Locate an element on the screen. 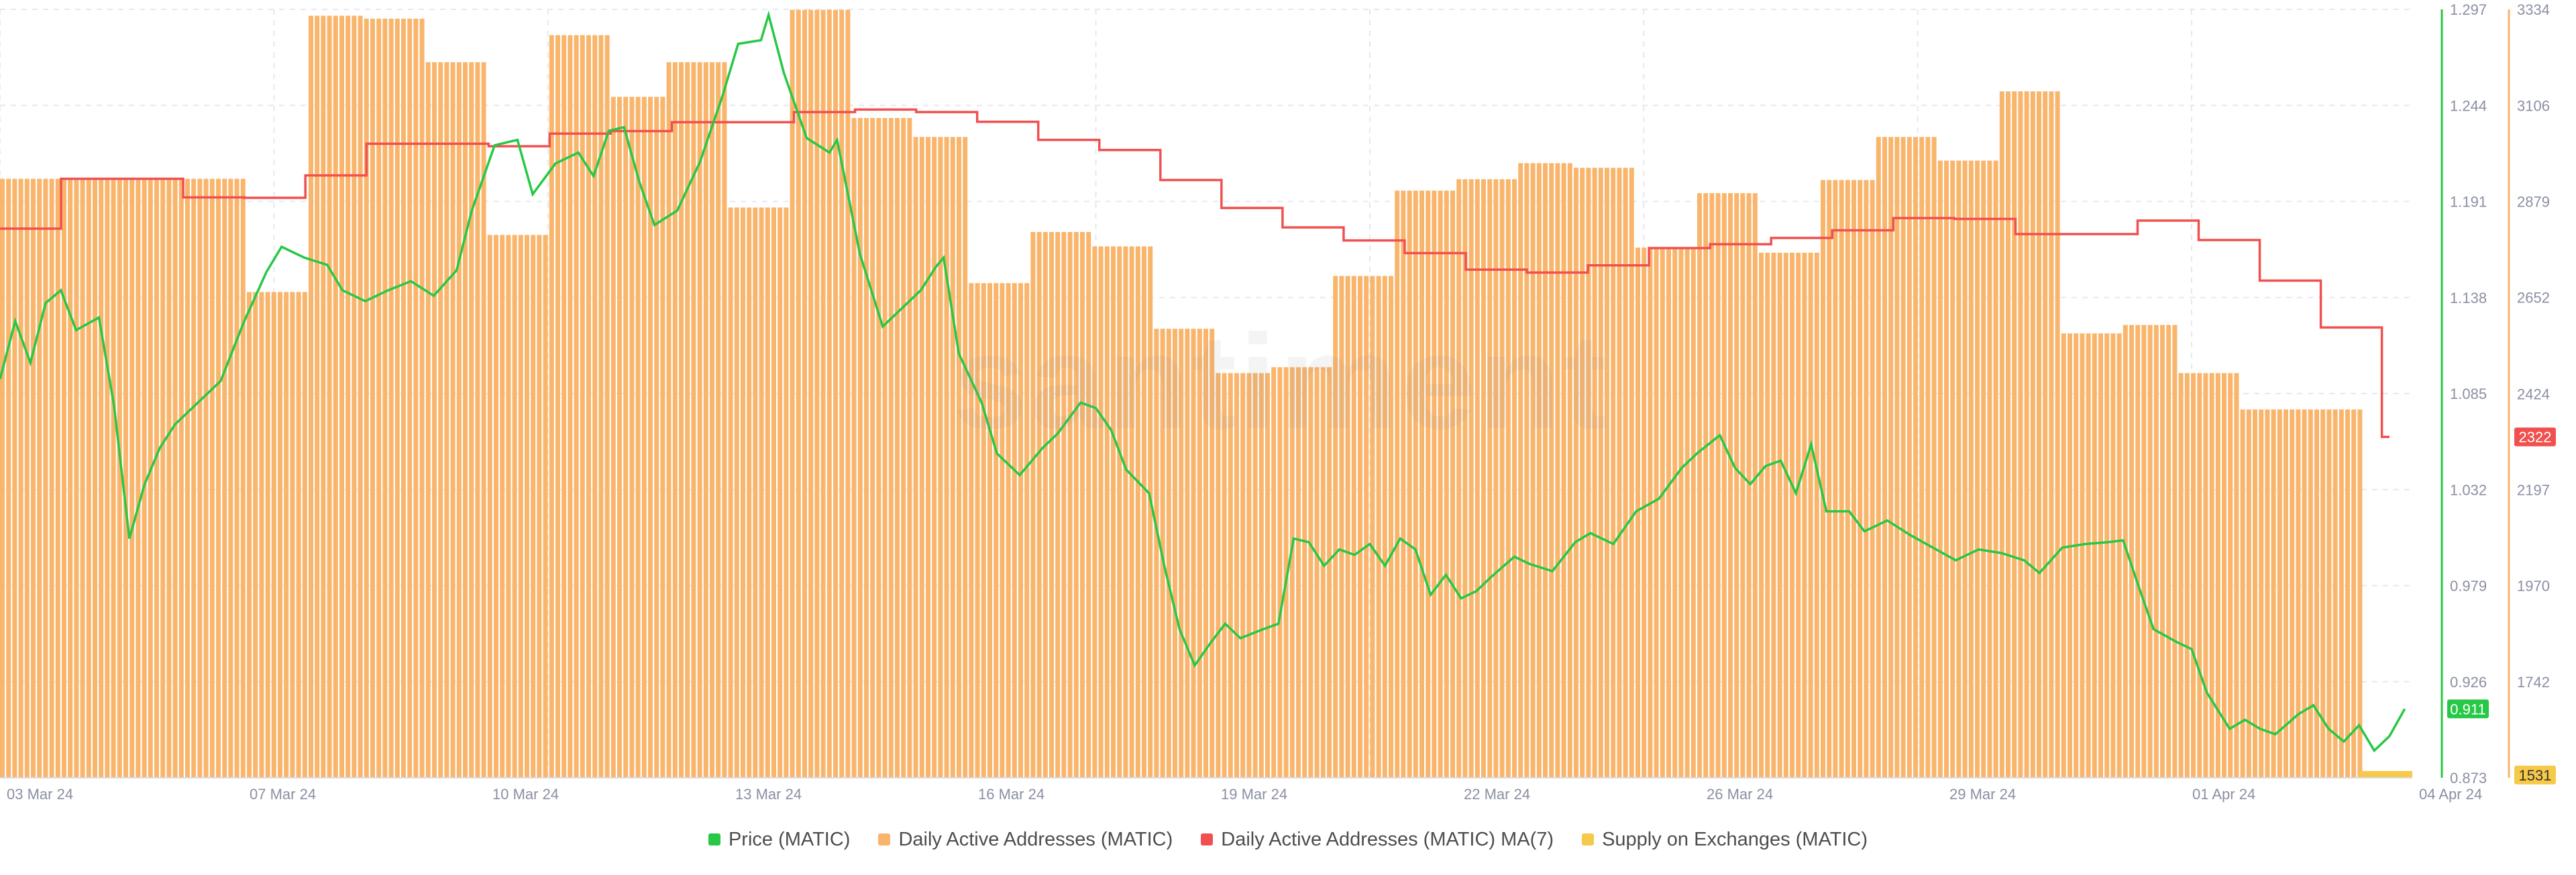 Image resolution: width=2576 pixels, height=875 pixels. price-tick-label: 1.297 is located at coordinates (2468, 9).